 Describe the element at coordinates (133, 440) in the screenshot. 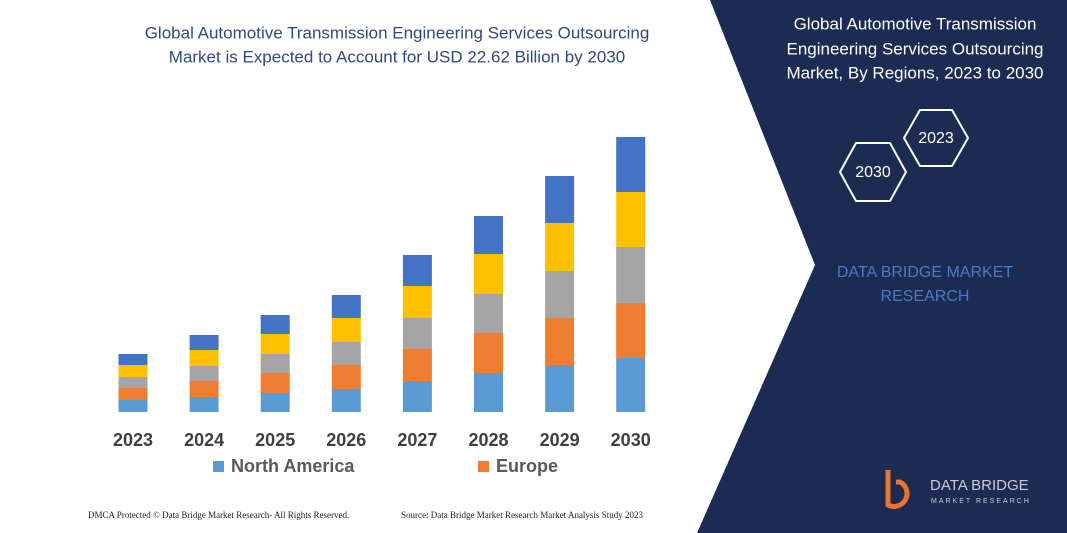

I see `x-tick-label: 2023` at that location.